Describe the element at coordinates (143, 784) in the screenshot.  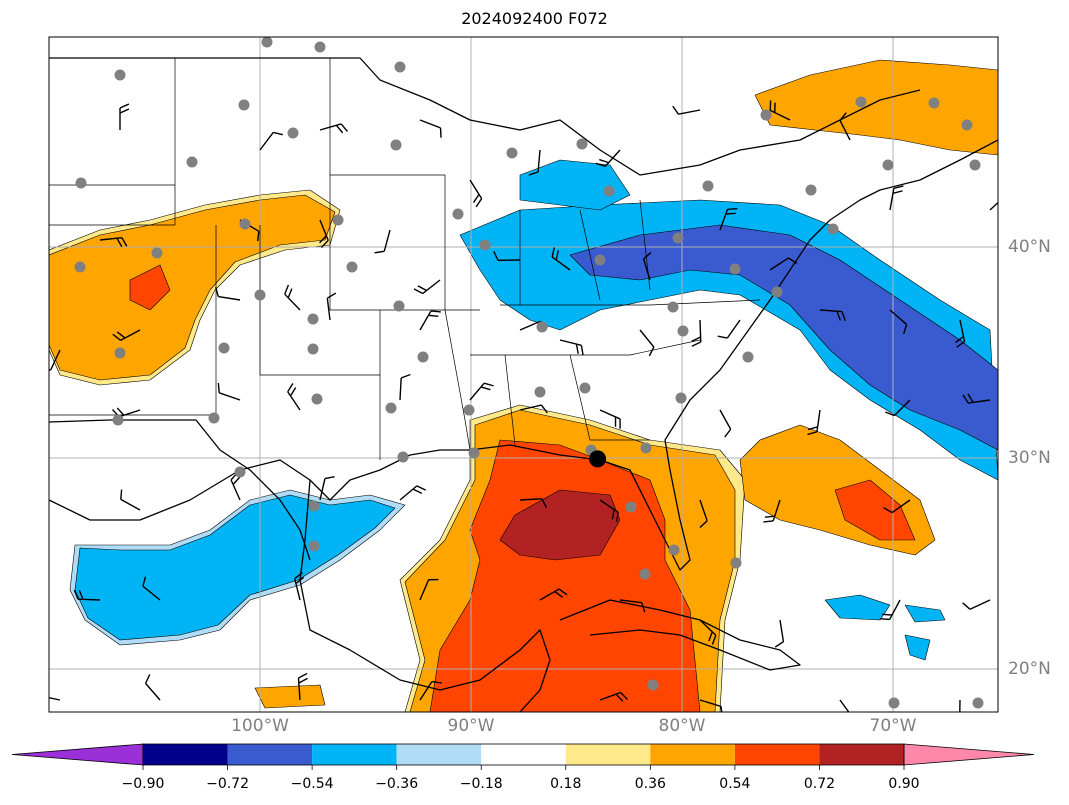
I see `colorbar-tick-label: −0.90` at that location.